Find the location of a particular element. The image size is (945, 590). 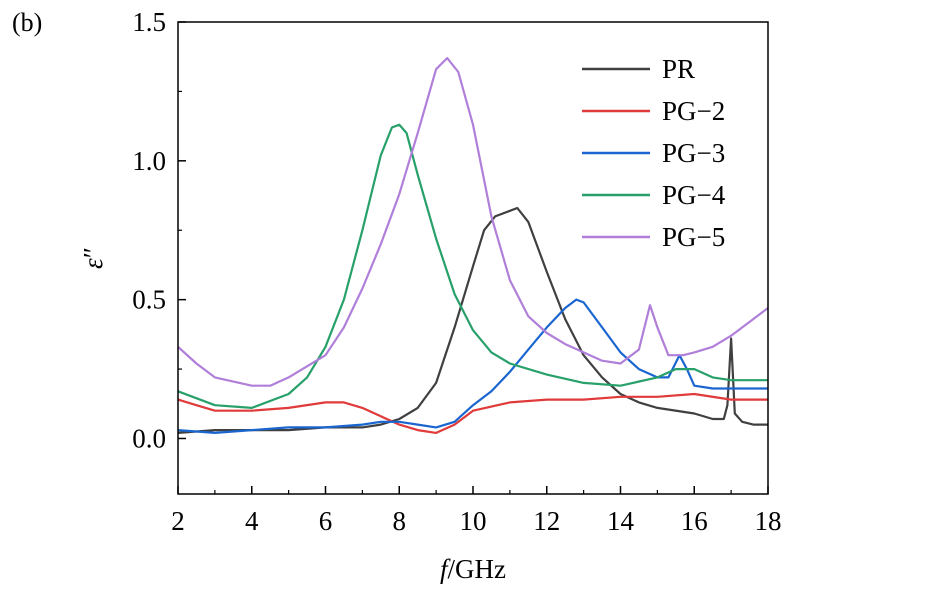

x-tick-label: 2 is located at coordinates (178, 521).